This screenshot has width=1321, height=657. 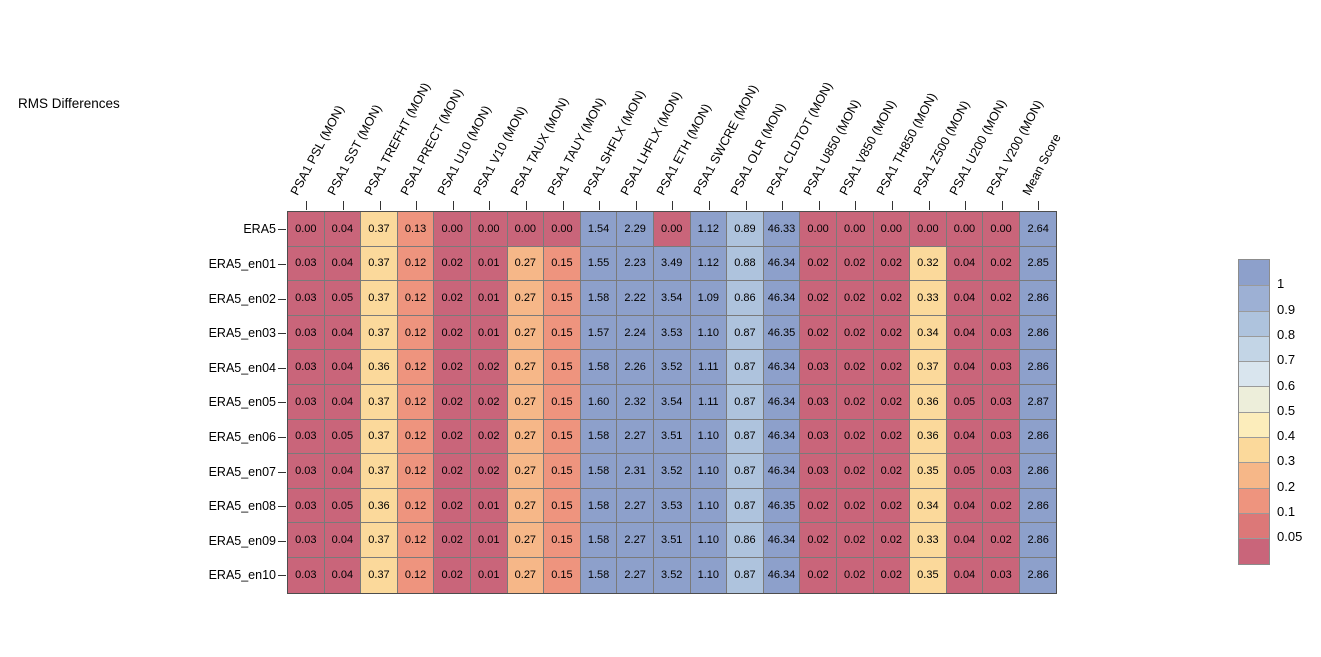 I want to click on heatmap-cell: 1.10, so click(x=709, y=506).